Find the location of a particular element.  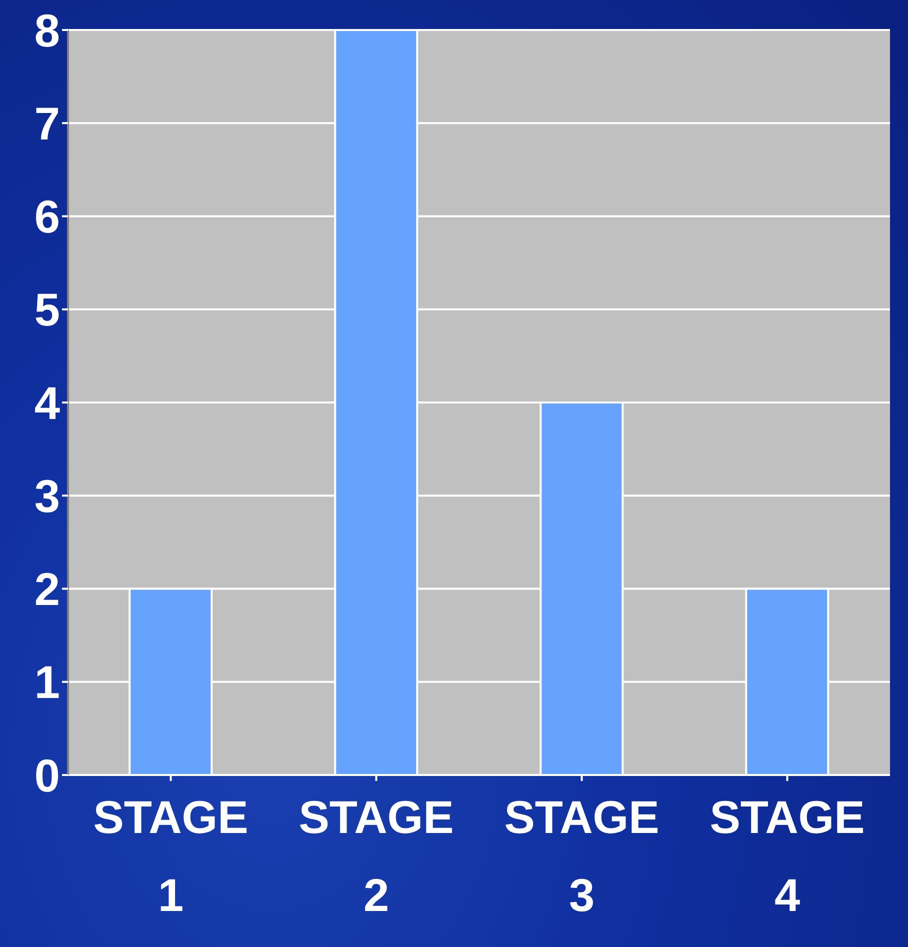

y-tick-label: 5 is located at coordinates (47, 310).